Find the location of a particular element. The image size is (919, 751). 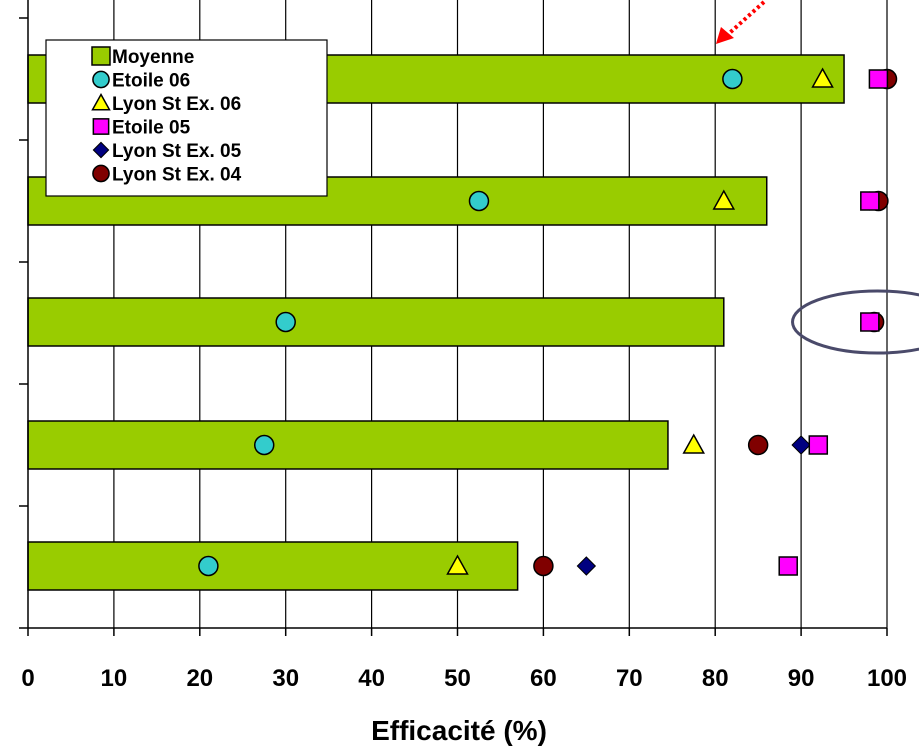

x-axis-title: Efficacité (%) is located at coordinates (459, 730).